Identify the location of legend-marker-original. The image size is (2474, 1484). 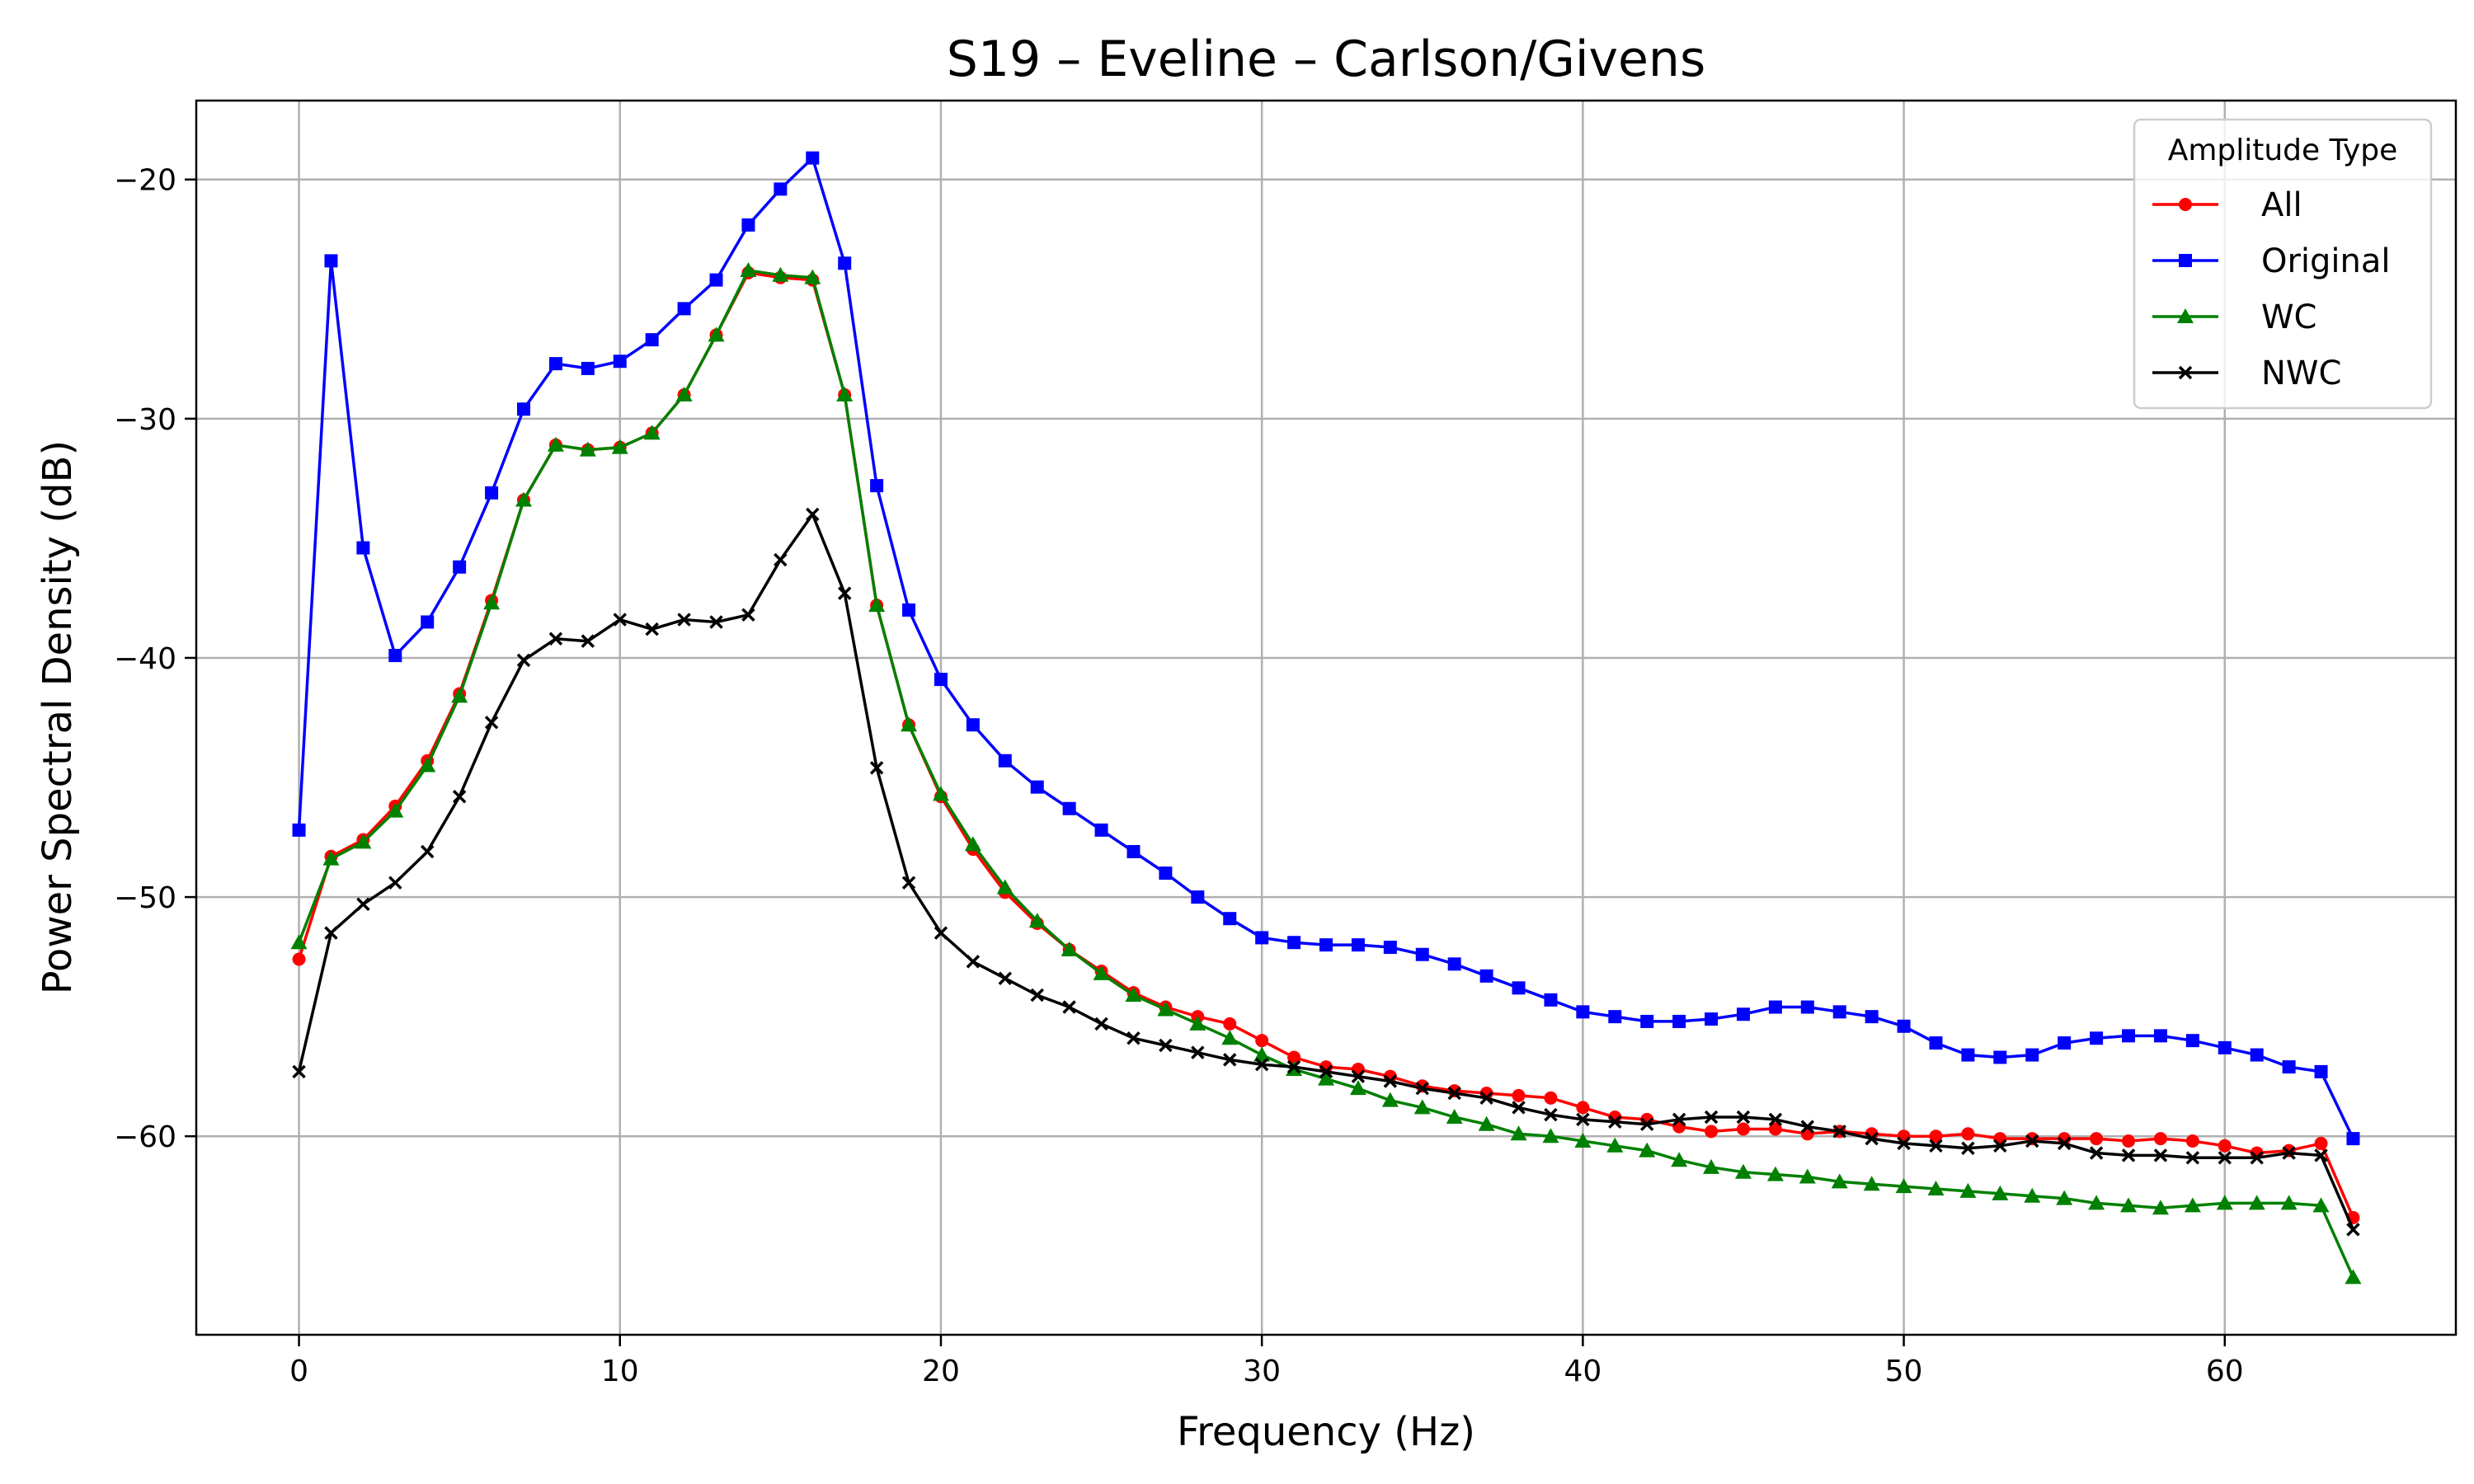
(2185, 260).